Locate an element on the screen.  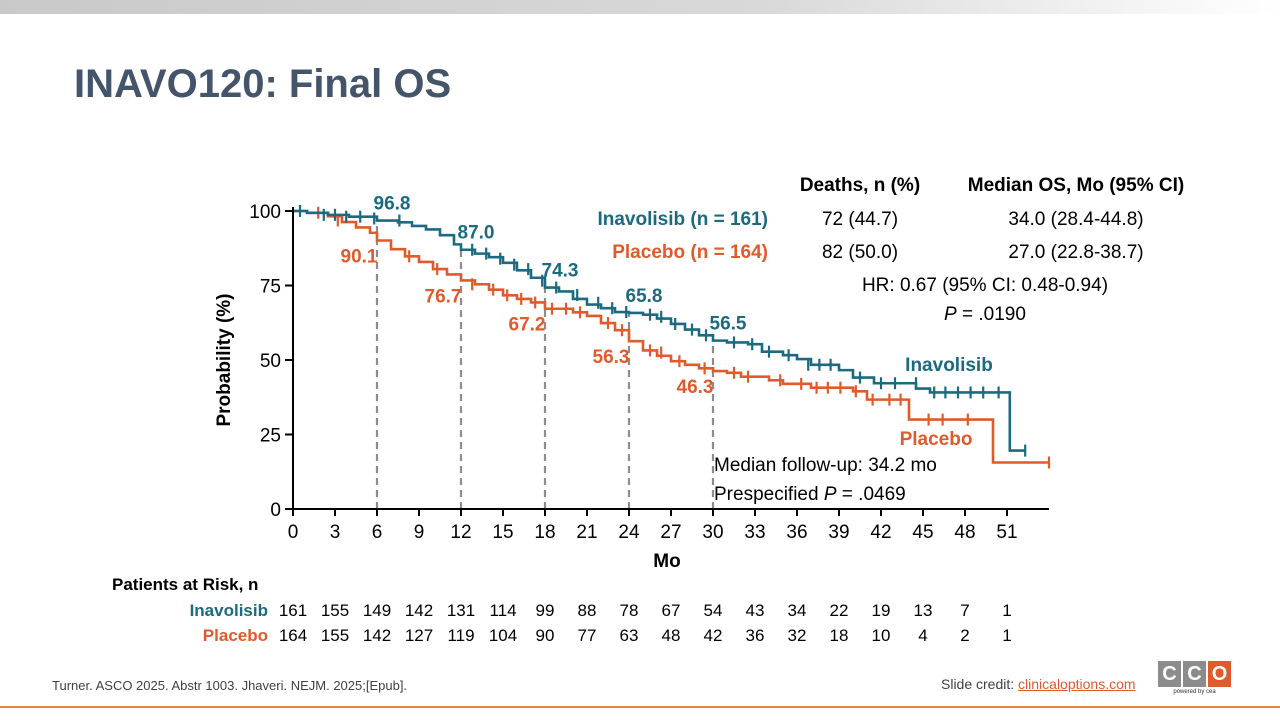
risk-inavolisib: 99 is located at coordinates (545, 610).